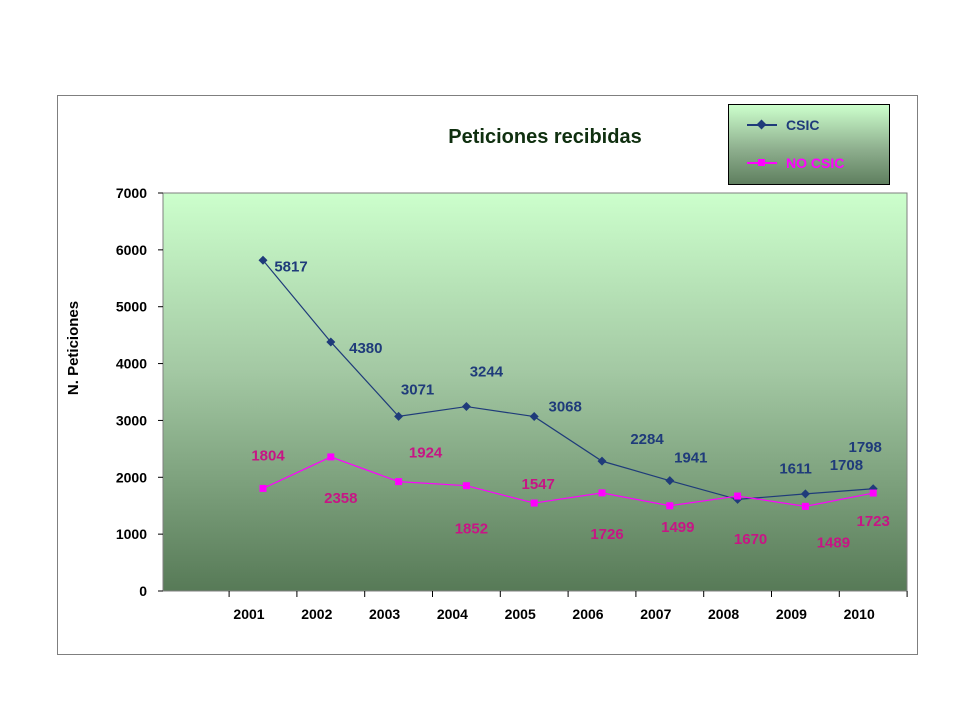 The image size is (960, 720). What do you see at coordinates (833, 542) in the screenshot?
I see `data-label-no-csic: 1489` at bounding box center [833, 542].